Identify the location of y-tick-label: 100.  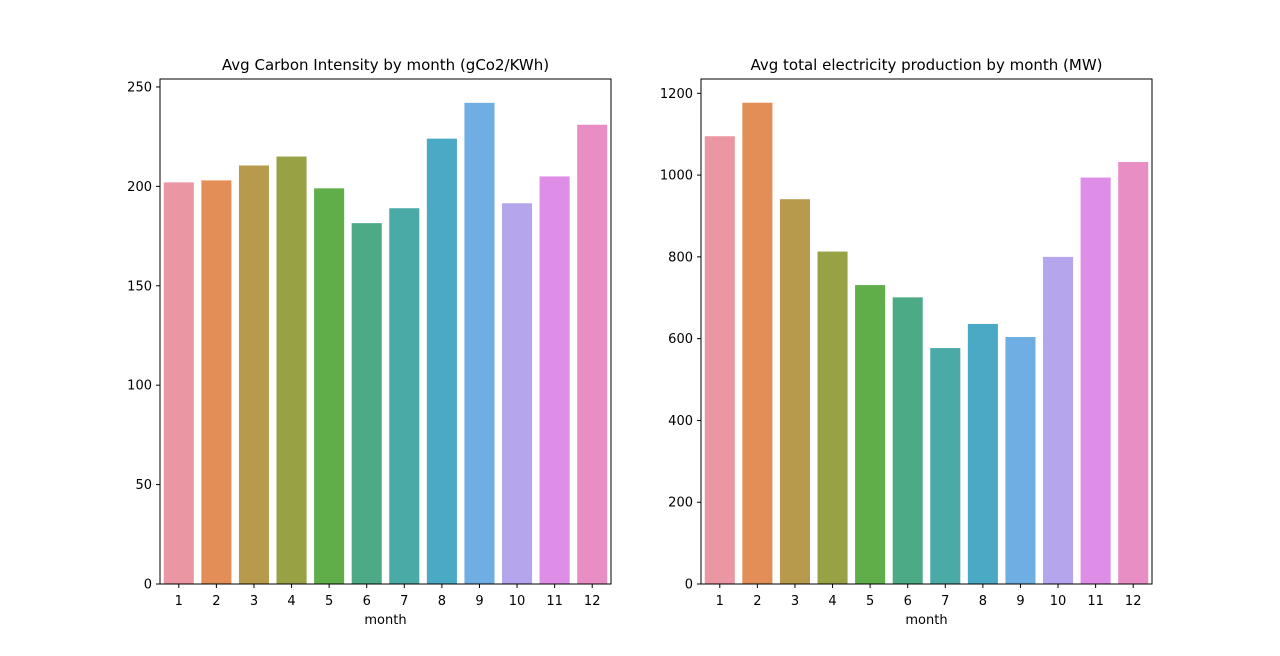
(139, 386).